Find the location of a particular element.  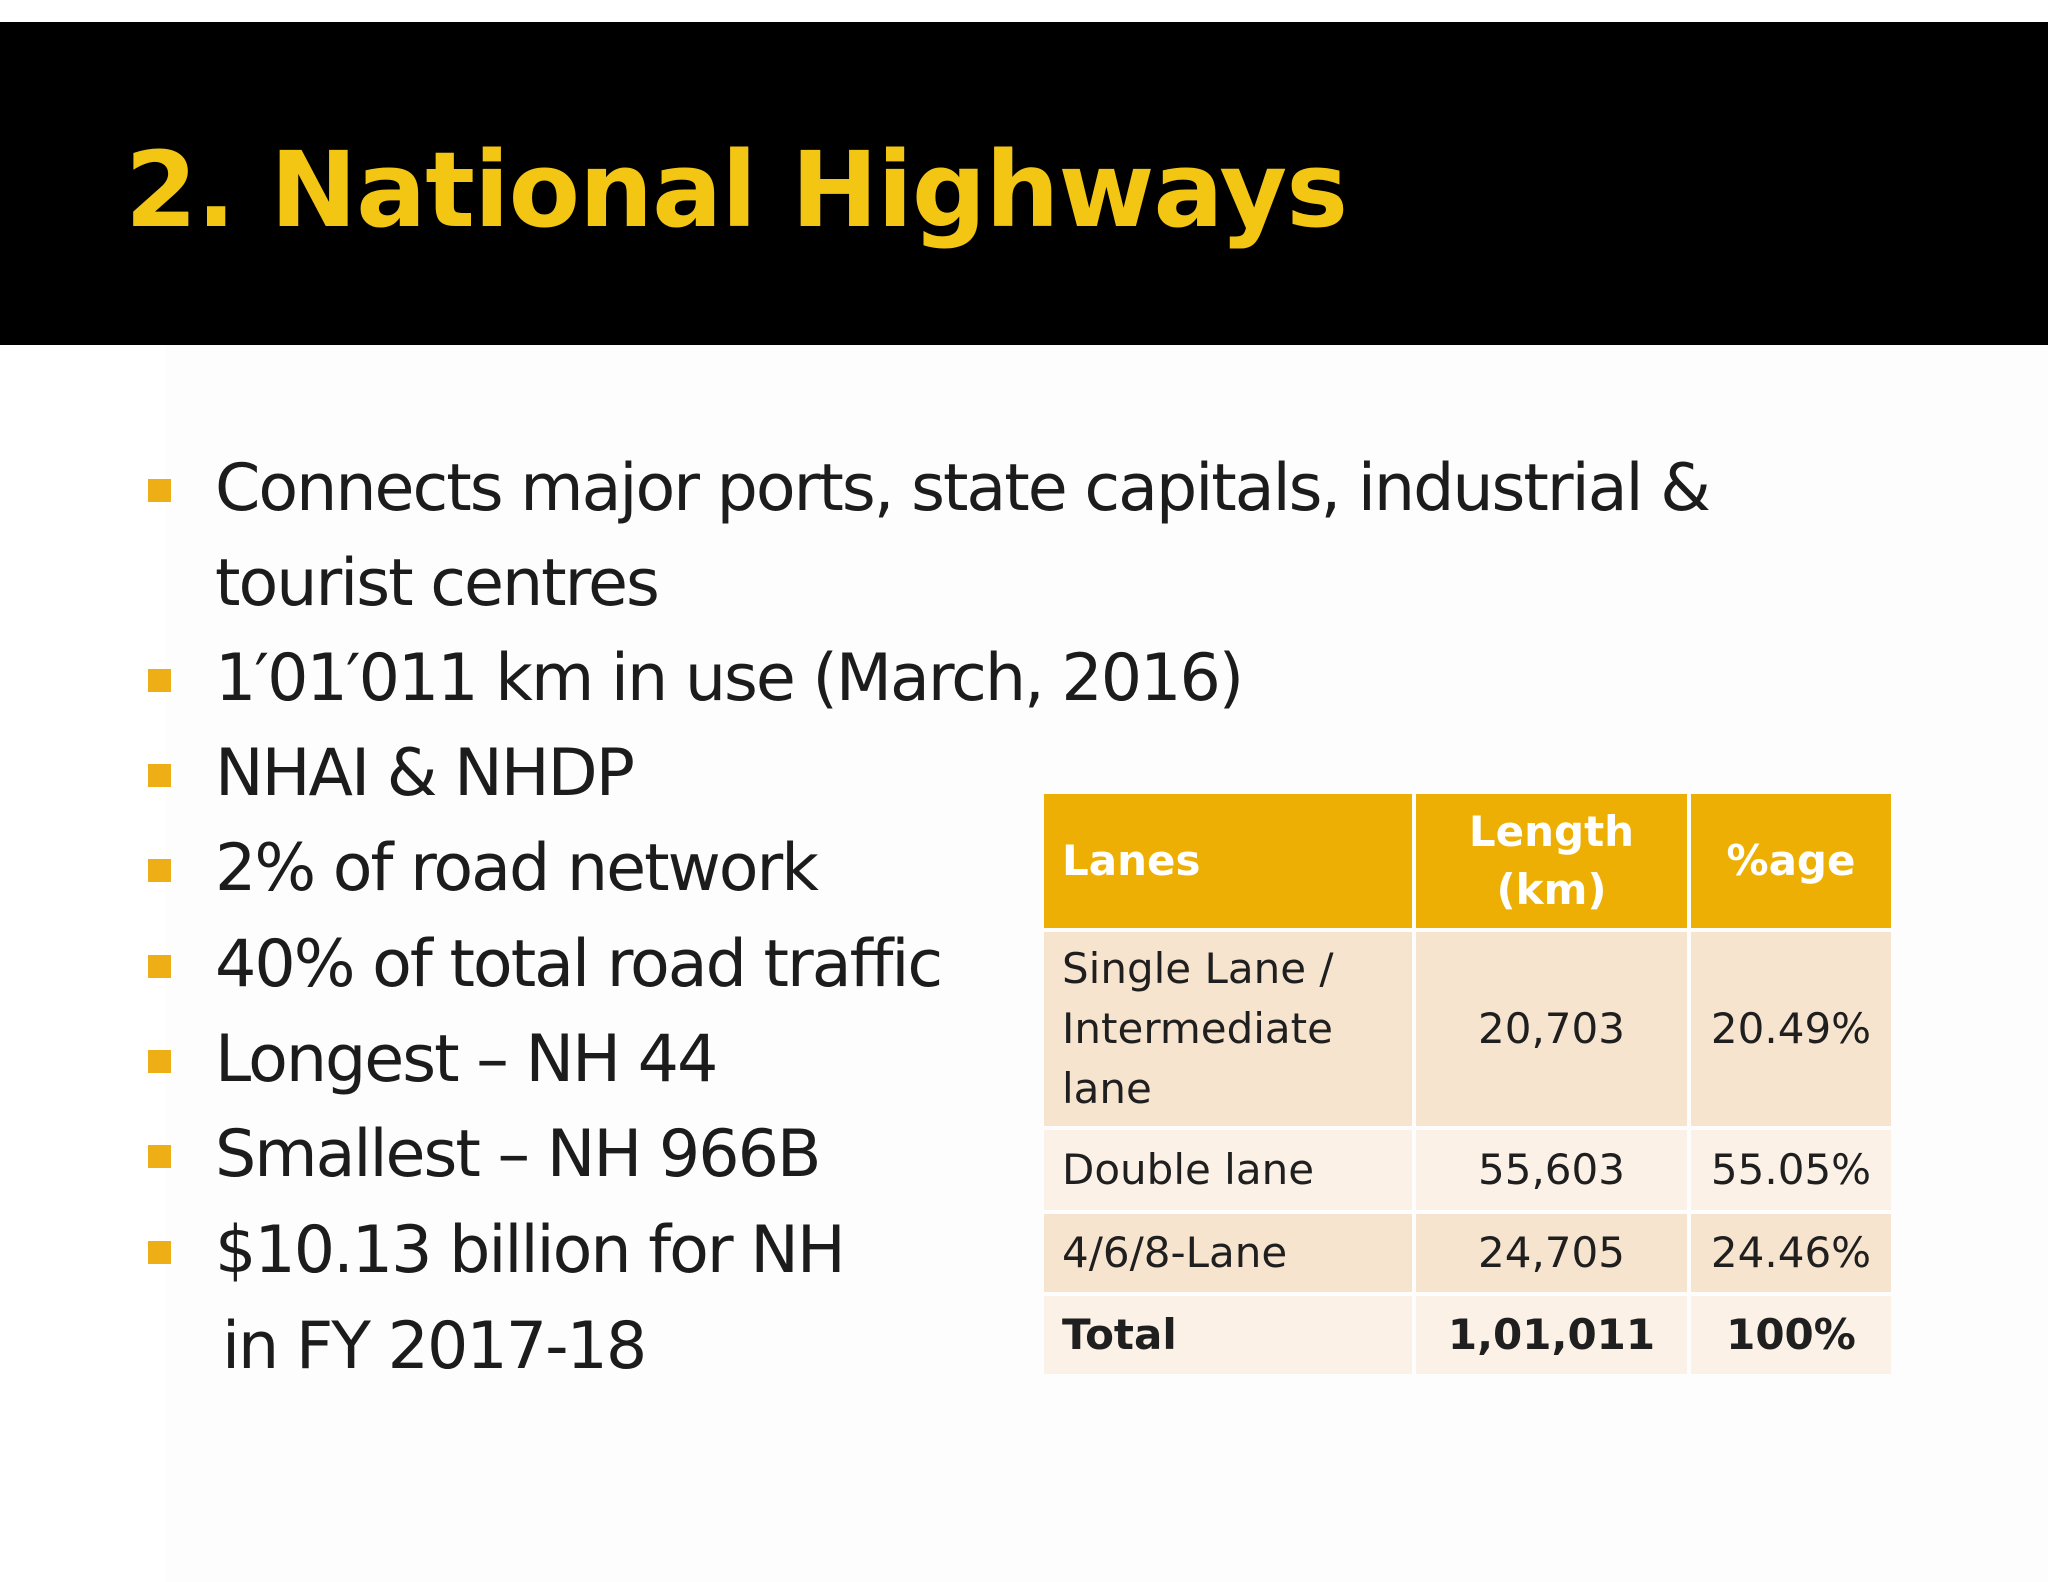

cell-lane: Single Lane / Intermediate lane is located at coordinates (1228, 1029).